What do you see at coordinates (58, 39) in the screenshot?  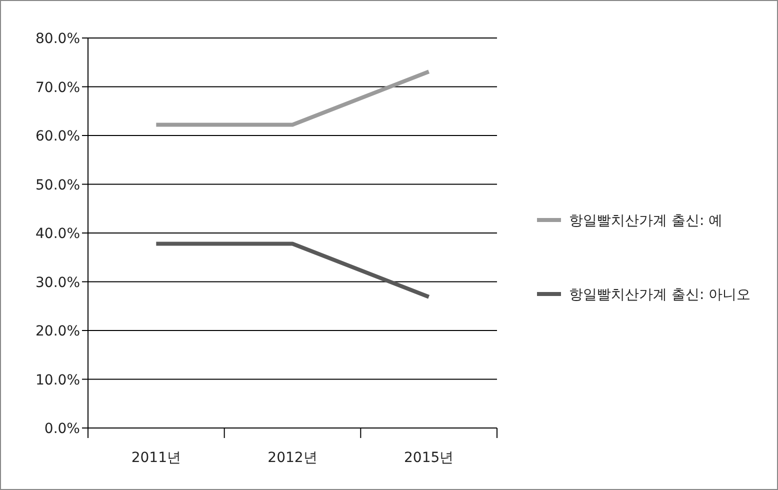 I see `y-tick-label: 80.0%` at bounding box center [58, 39].